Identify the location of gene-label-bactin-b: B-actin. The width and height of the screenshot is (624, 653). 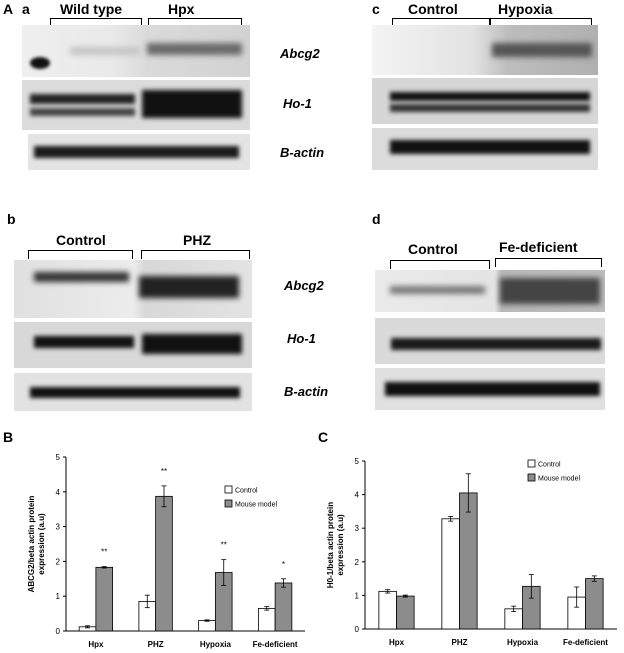
(306, 391).